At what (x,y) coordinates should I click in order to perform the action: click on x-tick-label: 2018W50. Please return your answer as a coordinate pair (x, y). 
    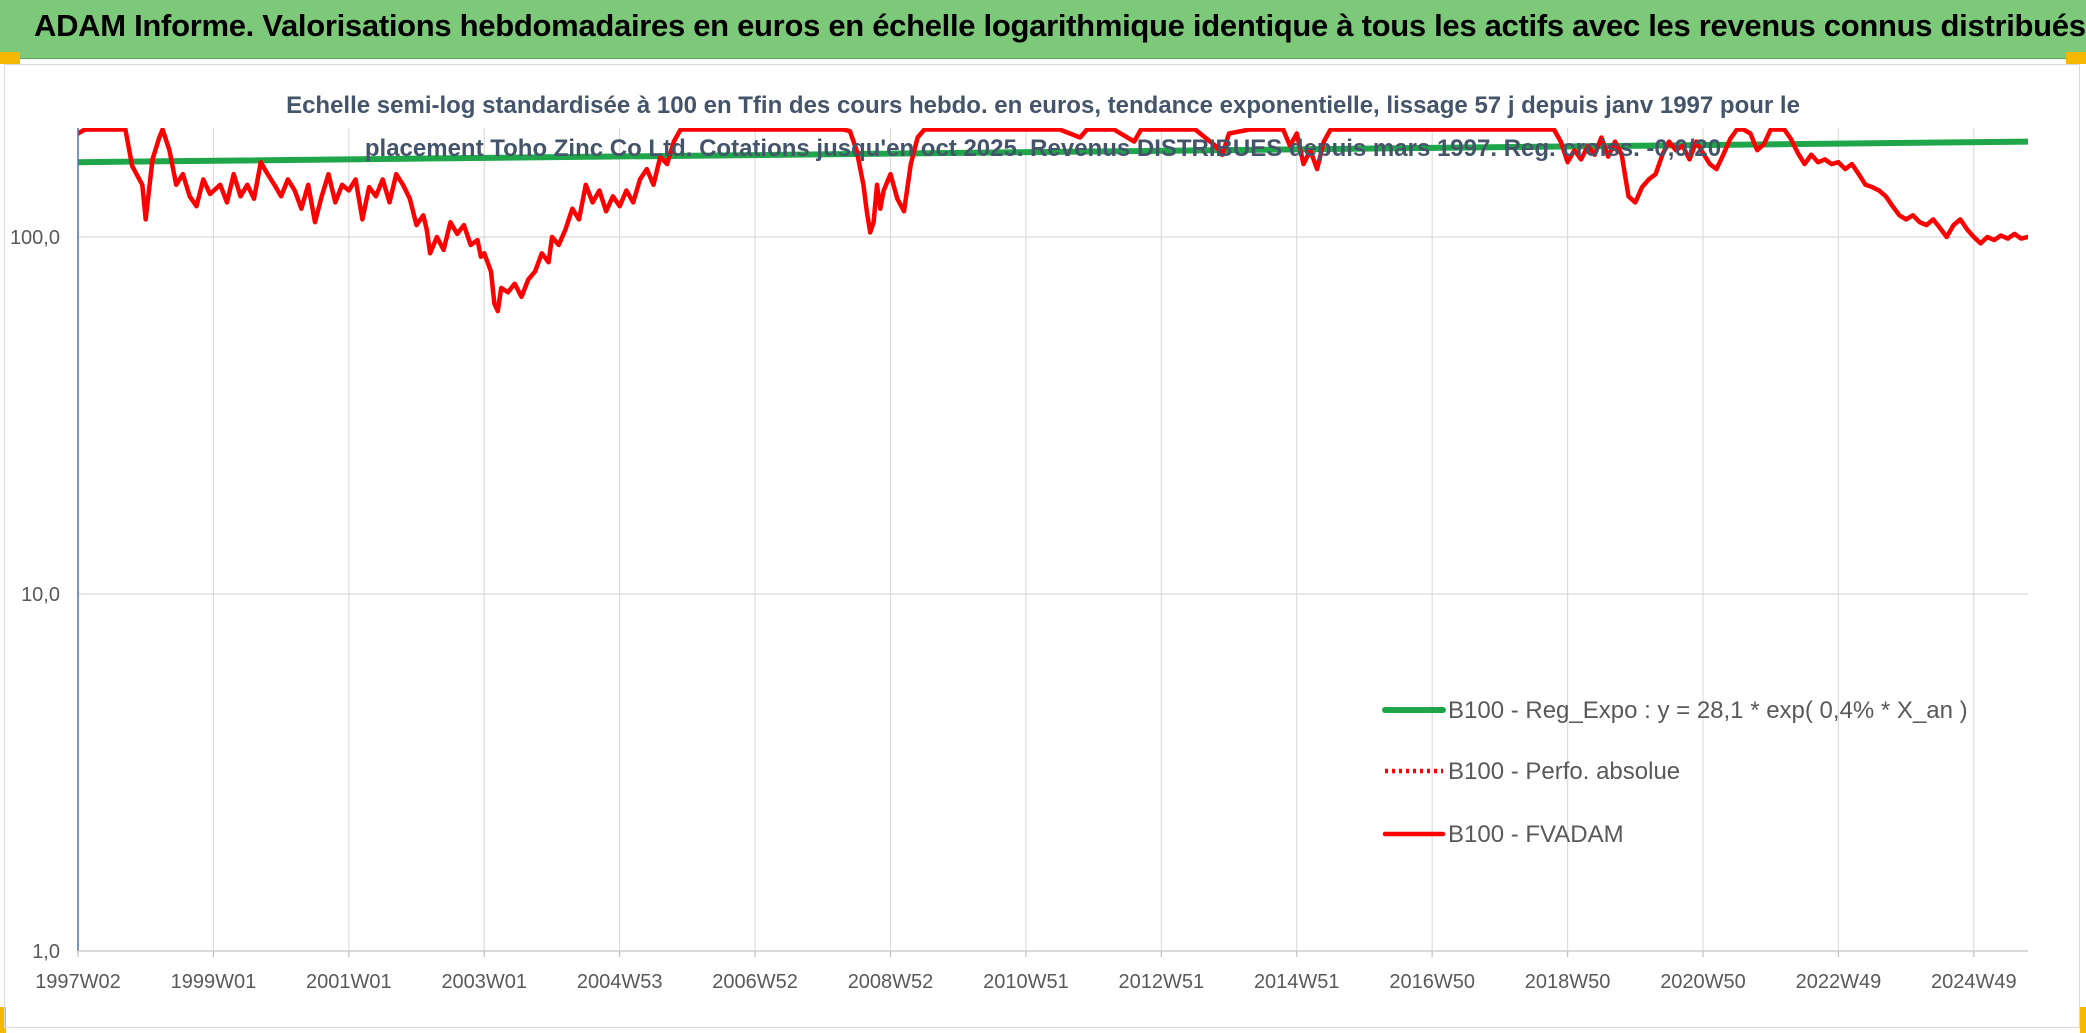
    Looking at the image, I should click on (1568, 982).